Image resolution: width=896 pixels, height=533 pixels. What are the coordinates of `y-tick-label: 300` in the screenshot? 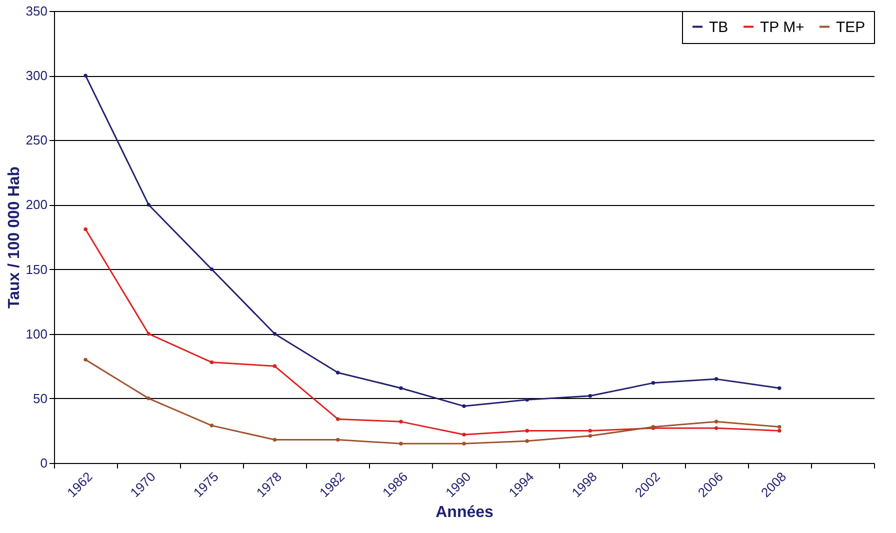 It's located at (37, 76).